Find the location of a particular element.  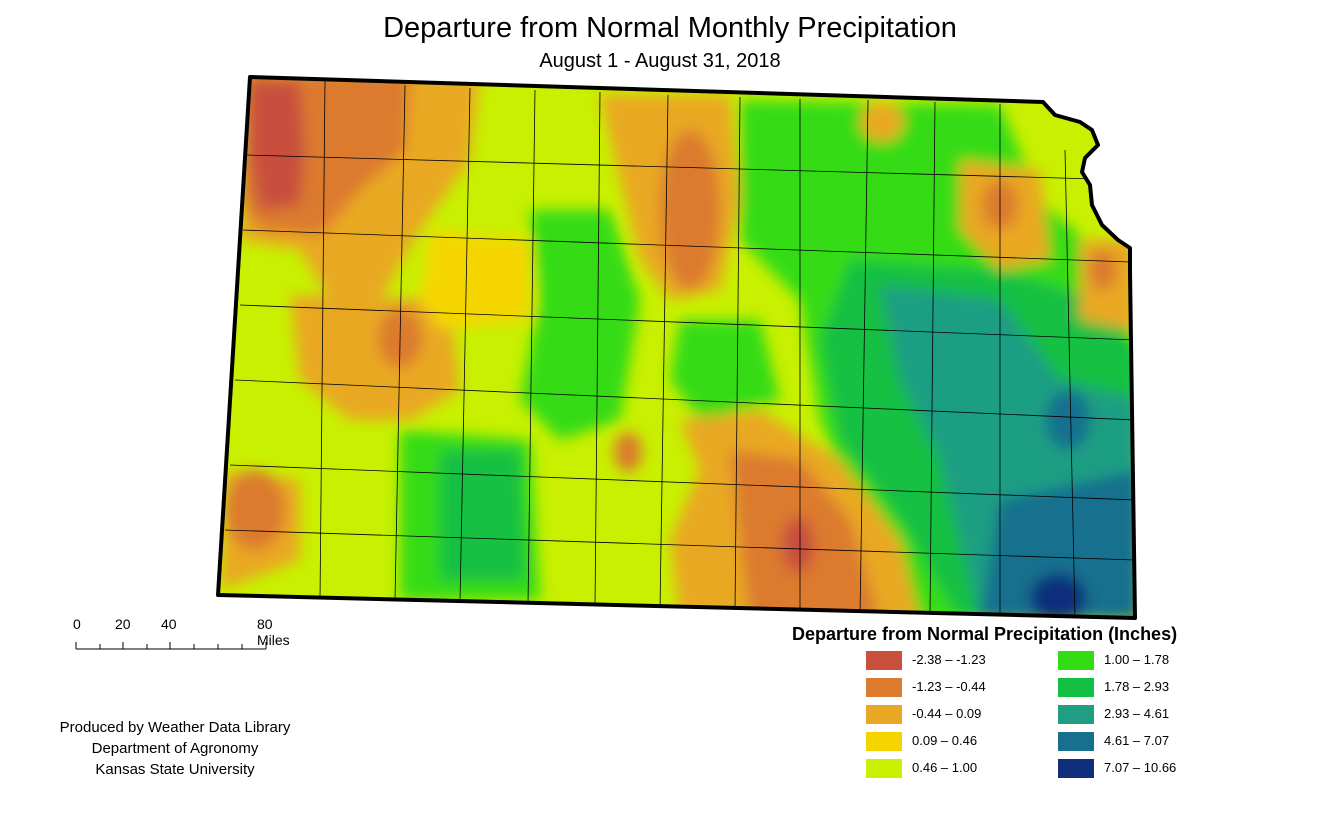

contour-scentral-driest is located at coordinates (798, 545).